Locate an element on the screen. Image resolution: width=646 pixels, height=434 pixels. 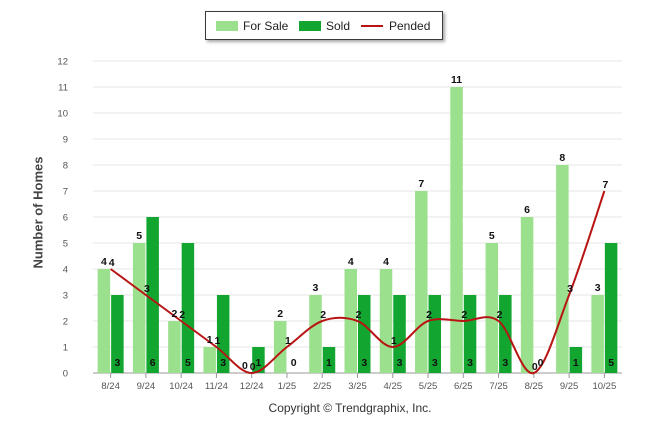
y-tick-label: 6 is located at coordinates (65, 218).